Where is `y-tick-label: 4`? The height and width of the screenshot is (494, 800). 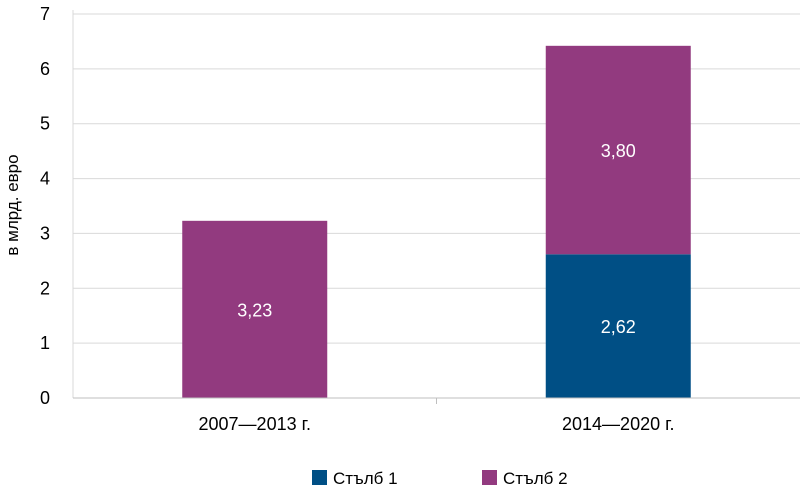 y-tick-label: 4 is located at coordinates (45, 179).